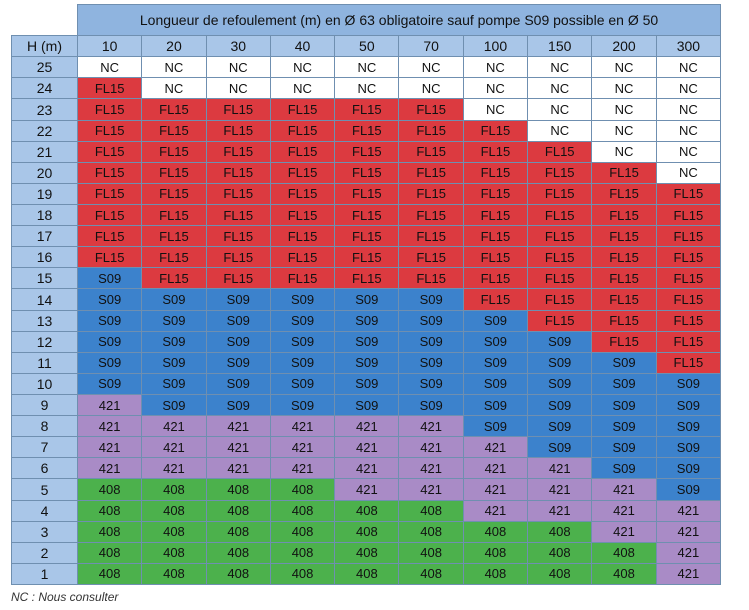 The image size is (749, 610). I want to click on column-header: 10, so click(109, 46).